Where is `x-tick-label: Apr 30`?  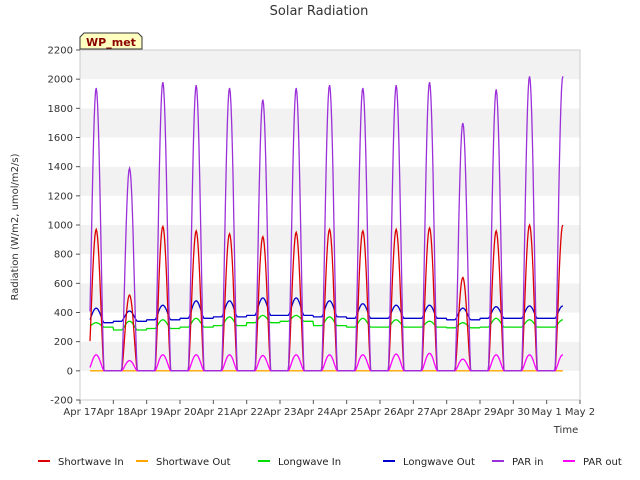
x-tick-label: Apr 30 is located at coordinates (513, 412).